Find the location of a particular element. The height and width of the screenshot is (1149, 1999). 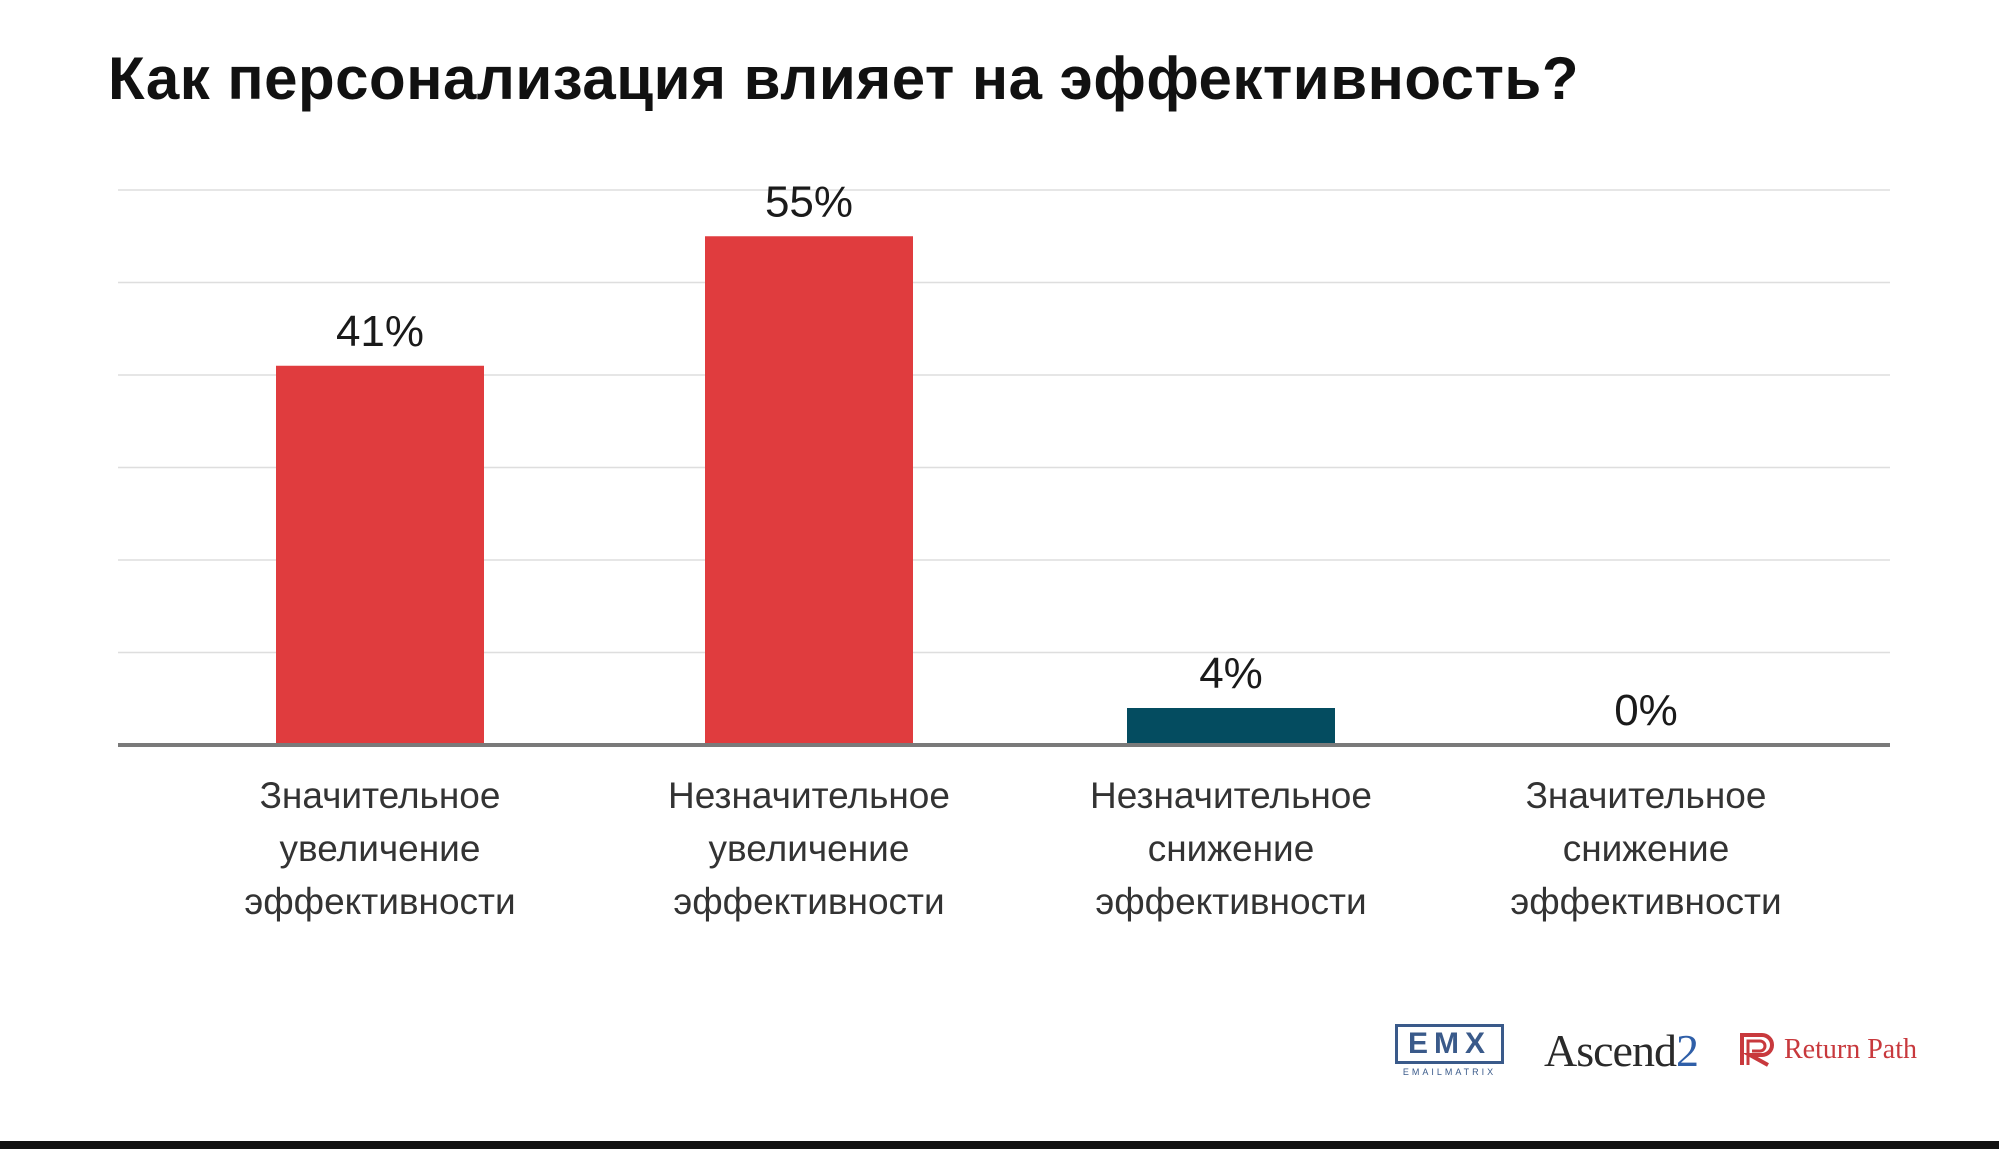

ascend2-logo-text: Ascend is located at coordinates (1610, 1050).